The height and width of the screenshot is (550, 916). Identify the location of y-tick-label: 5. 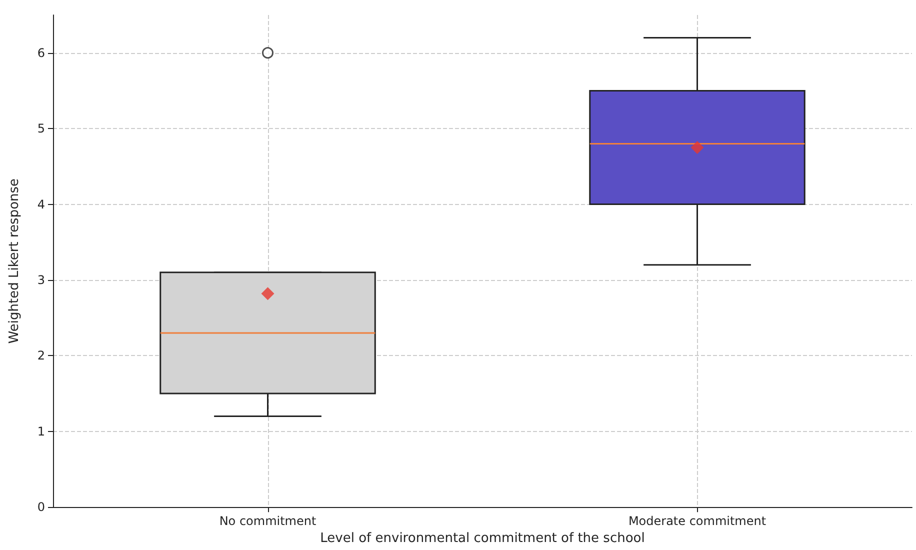
(41, 129).